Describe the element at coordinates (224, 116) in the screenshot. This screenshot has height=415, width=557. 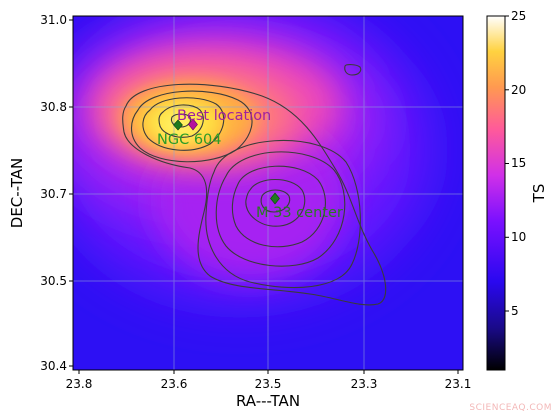
I see `annotation-best-location: Best location` at that location.